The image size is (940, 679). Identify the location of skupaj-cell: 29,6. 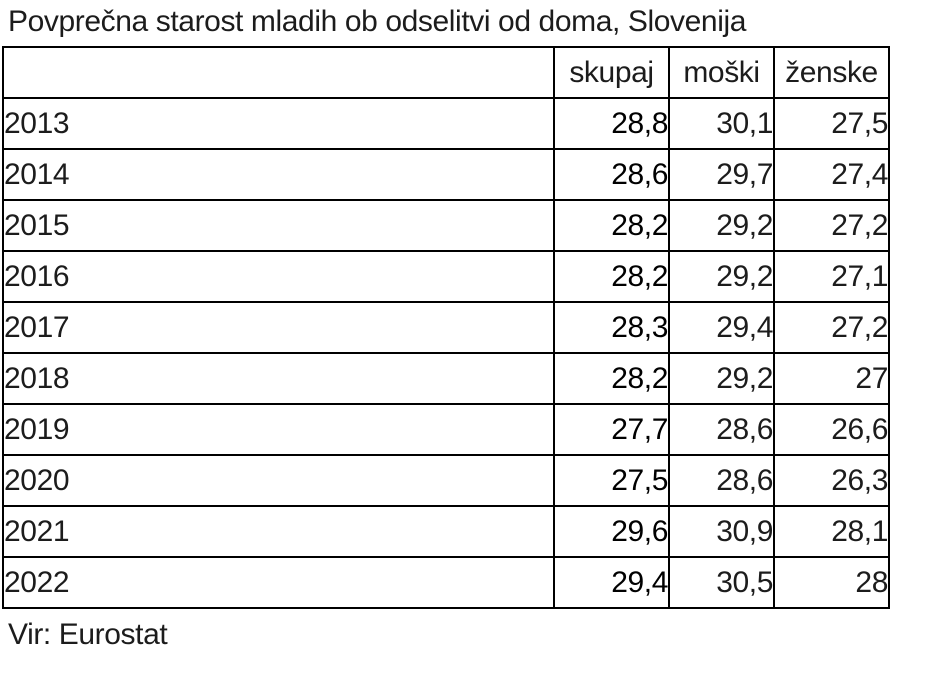
(611, 531).